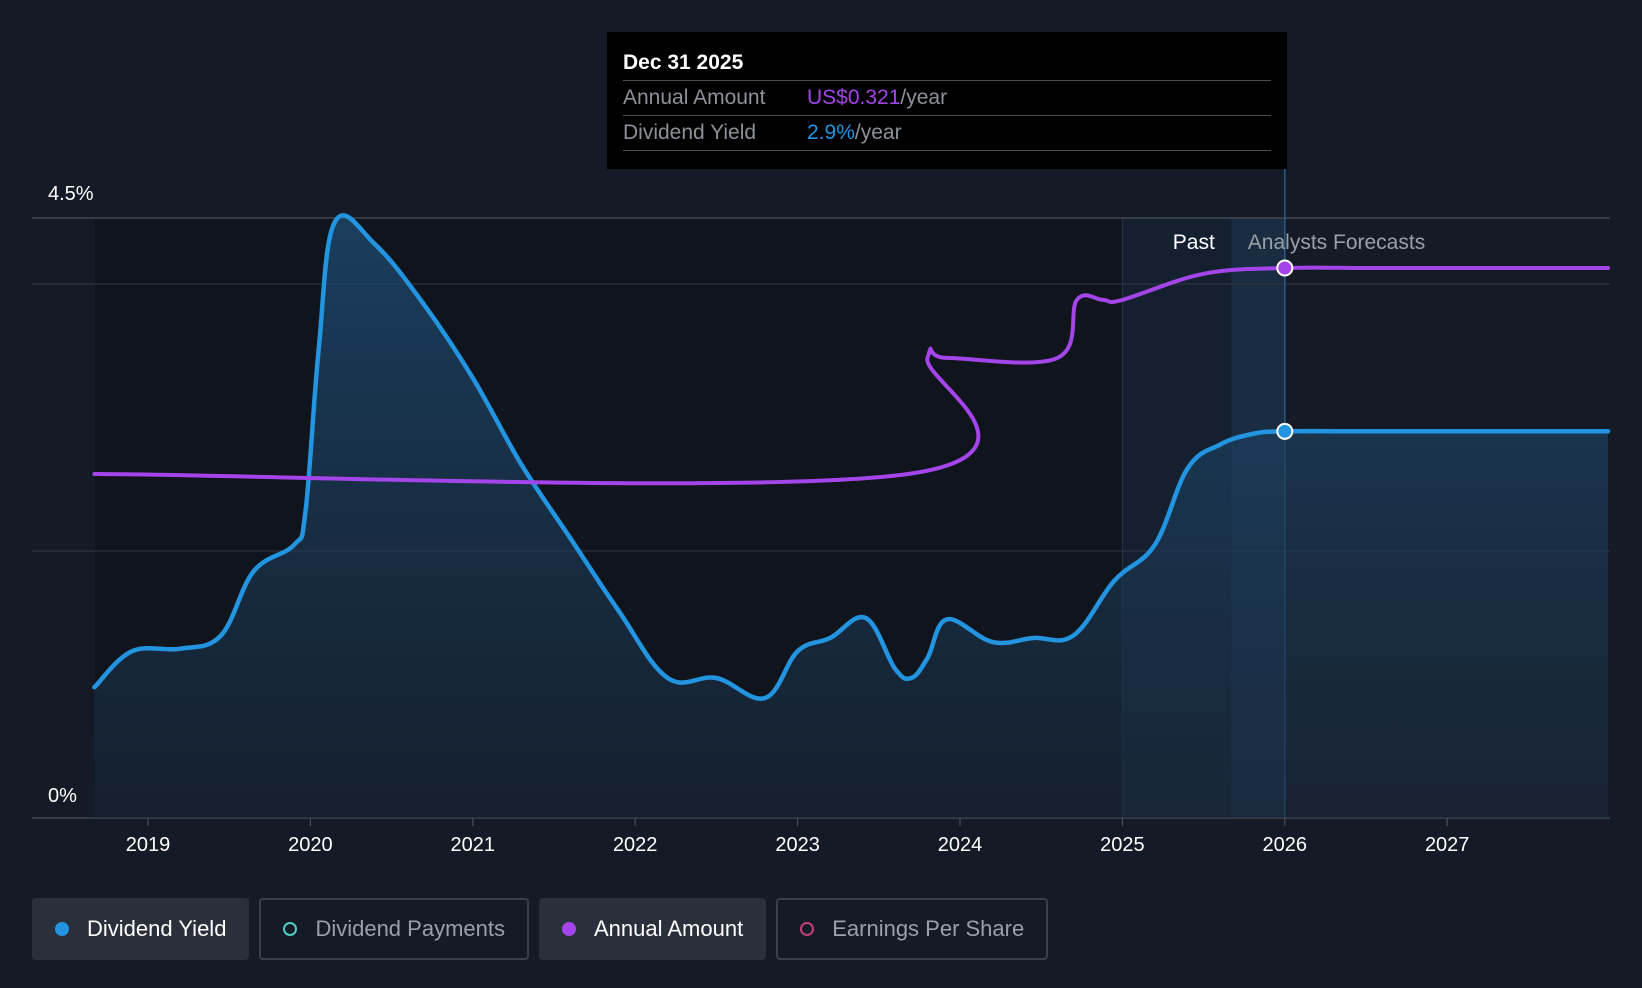  What do you see at coordinates (1285, 845) in the screenshot?
I see `x-tick-label: 2026` at bounding box center [1285, 845].